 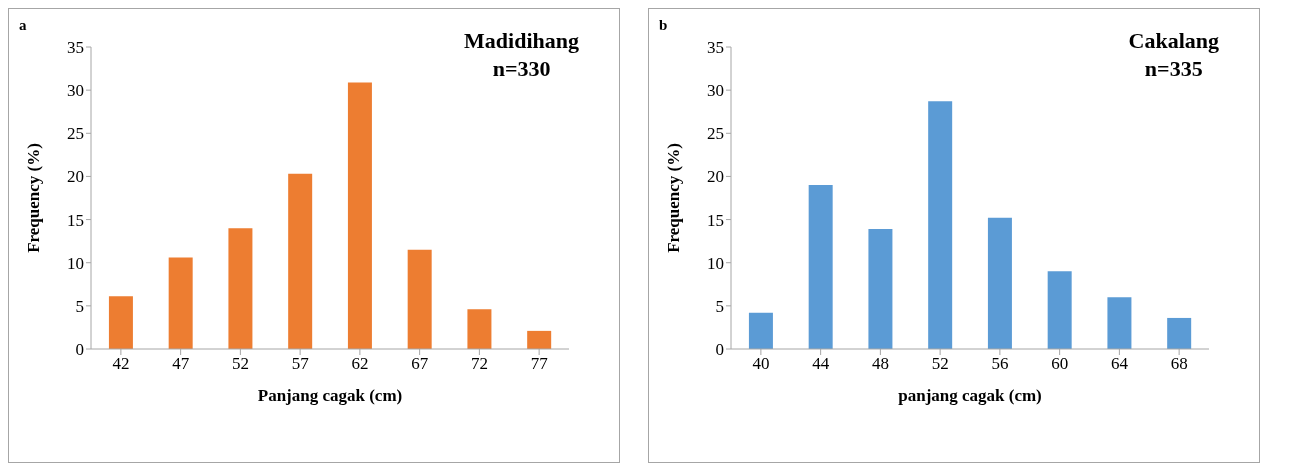 What do you see at coordinates (23, 25) in the screenshot?
I see `text: a` at bounding box center [23, 25].